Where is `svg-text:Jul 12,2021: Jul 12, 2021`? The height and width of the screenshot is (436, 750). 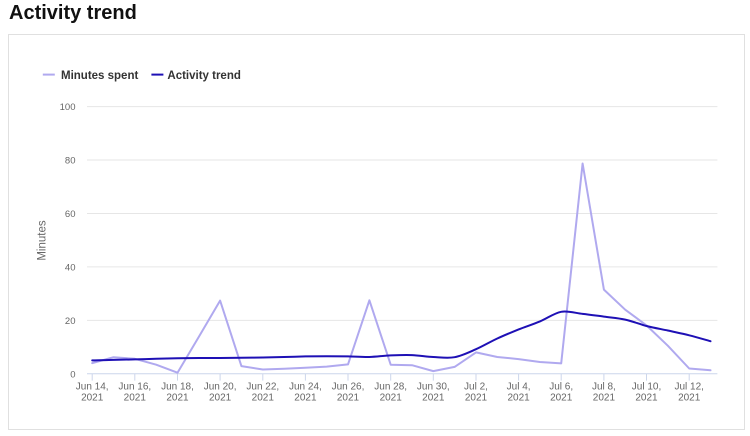
svg-text:Jul 12,2021: Jul 12, 2021 is located at coordinates (688, 393).